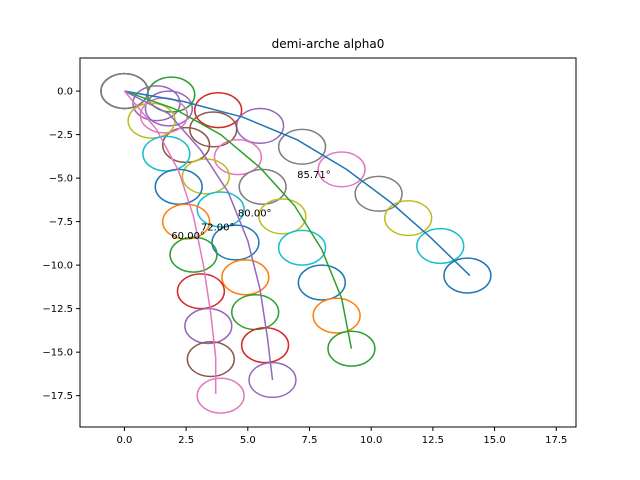 The height and width of the screenshot is (480, 640). Describe the element at coordinates (248, 440) in the screenshot. I see `x-tick-label: 5.0` at that location.